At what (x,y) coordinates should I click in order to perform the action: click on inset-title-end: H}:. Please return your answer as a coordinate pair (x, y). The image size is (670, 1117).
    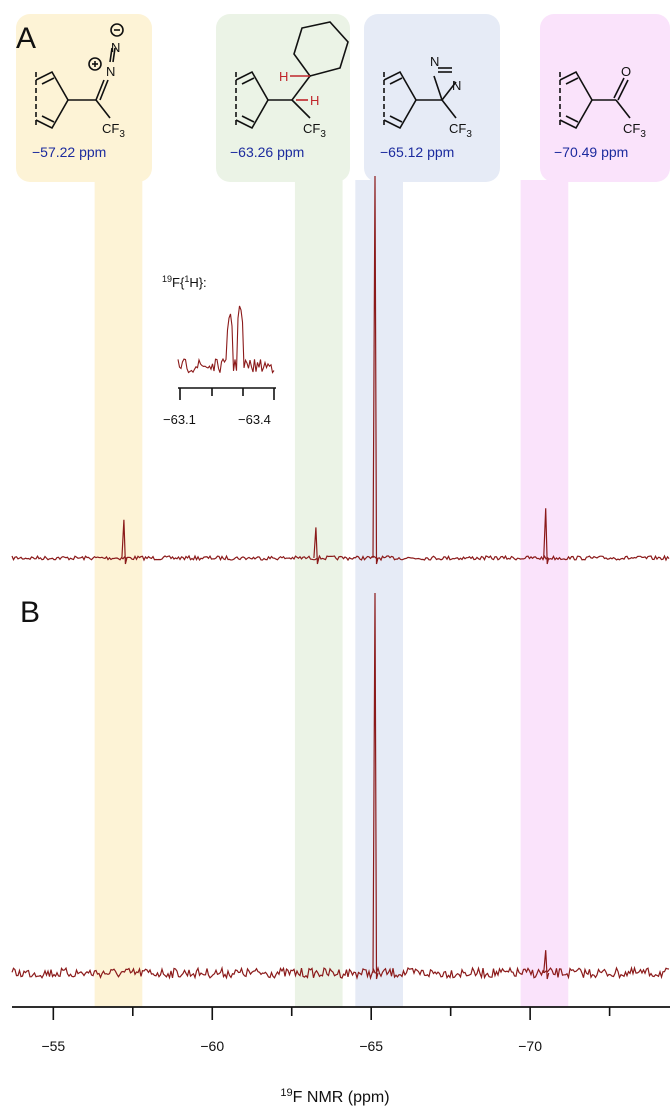
    Looking at the image, I should click on (197, 282).